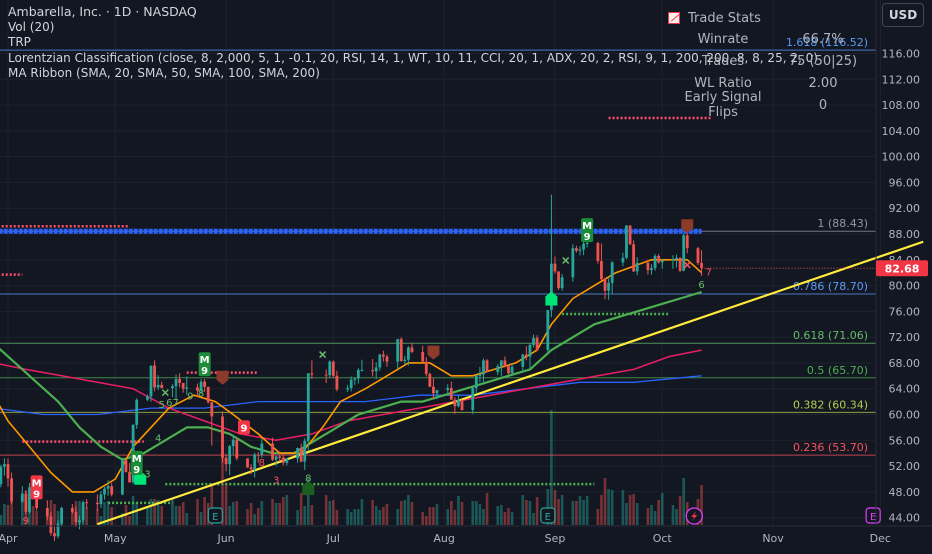 The height and width of the screenshot is (554, 932). What do you see at coordinates (905, 286) in the screenshot?
I see `price-axis-label: 80.00` at bounding box center [905, 286].